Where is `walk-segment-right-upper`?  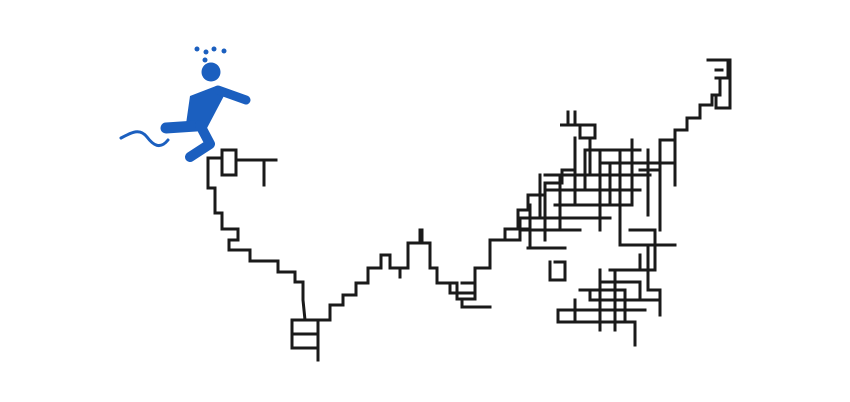 walk-segment-right-upper is located at coordinates (578, 125).